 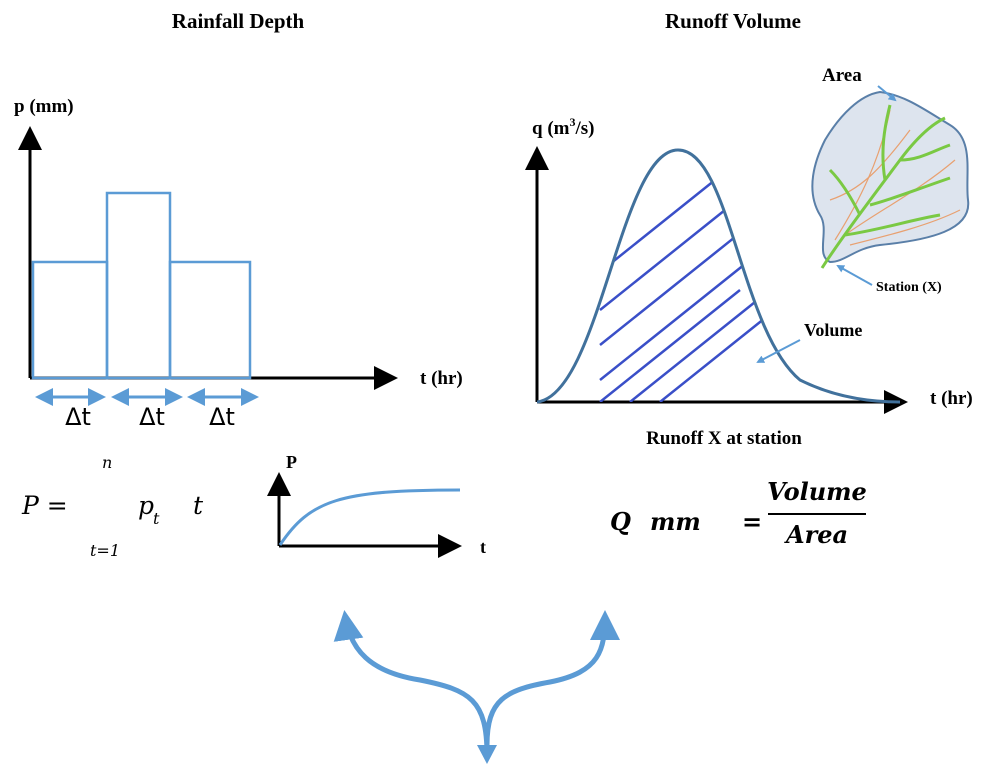 I want to click on y-label-post: /s), so click(x=584, y=128).